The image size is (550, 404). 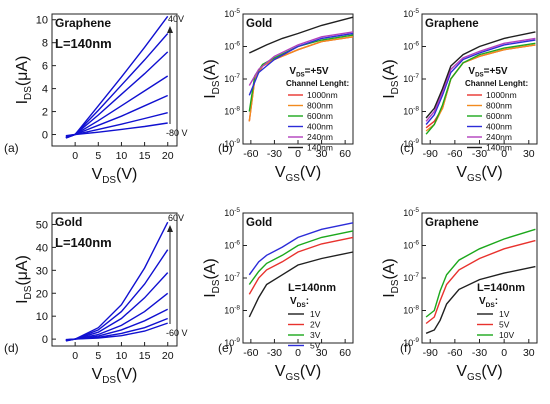 What do you see at coordinates (168, 356) in the screenshot?
I see `x-tick-label: 20` at bounding box center [168, 356].